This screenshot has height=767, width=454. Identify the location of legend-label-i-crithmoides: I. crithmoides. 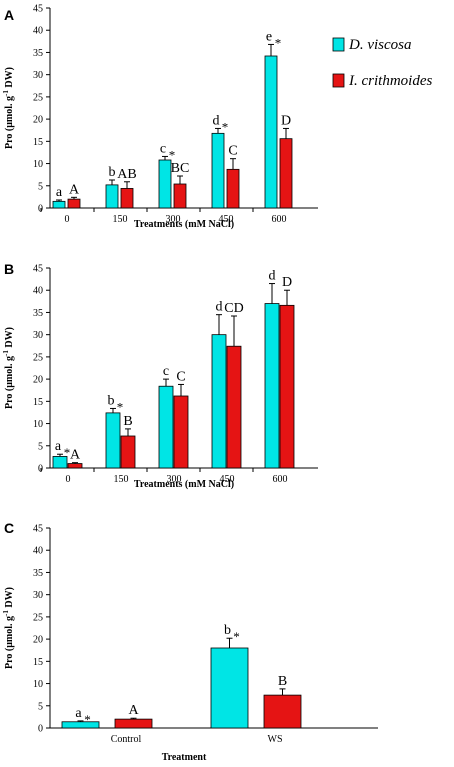
(390, 81).